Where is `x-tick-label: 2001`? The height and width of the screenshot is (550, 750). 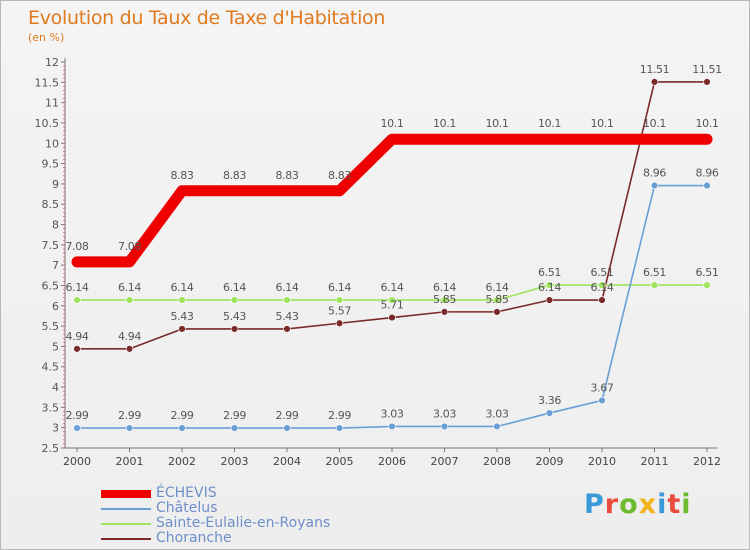
x-tick-label: 2001 is located at coordinates (130, 461).